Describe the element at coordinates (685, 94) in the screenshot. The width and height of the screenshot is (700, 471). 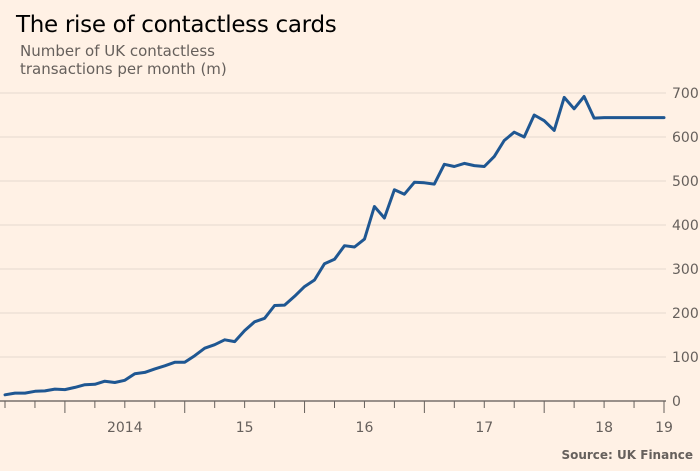
I see `y-tick-label: 700` at that location.